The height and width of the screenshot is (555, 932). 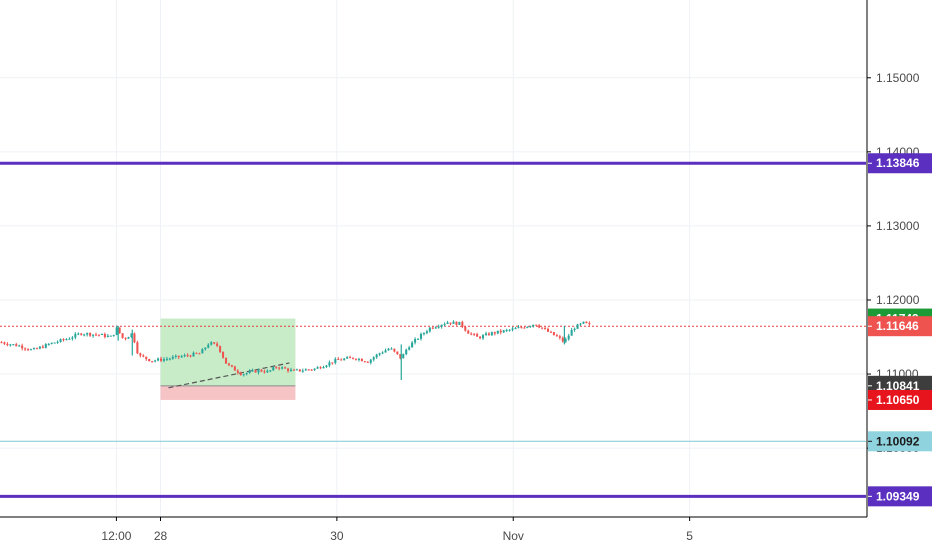 What do you see at coordinates (898, 386) in the screenshot?
I see `price-label-text: 1.10841` at bounding box center [898, 386].